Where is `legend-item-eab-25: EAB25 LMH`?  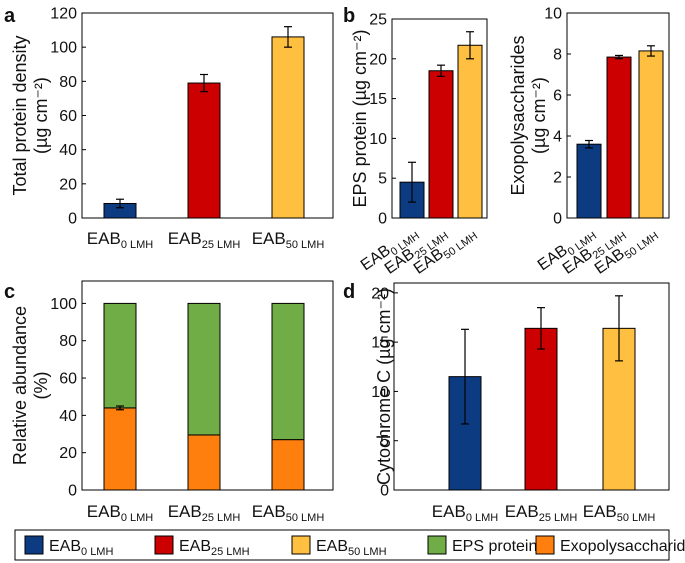
legend-item-eab-25: EAB25 LMH is located at coordinates (202, 546).